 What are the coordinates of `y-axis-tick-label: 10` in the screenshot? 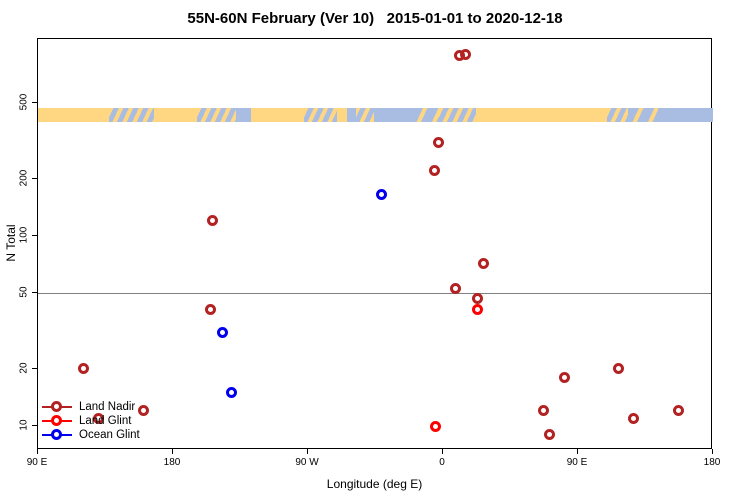 It's located at (24, 425).